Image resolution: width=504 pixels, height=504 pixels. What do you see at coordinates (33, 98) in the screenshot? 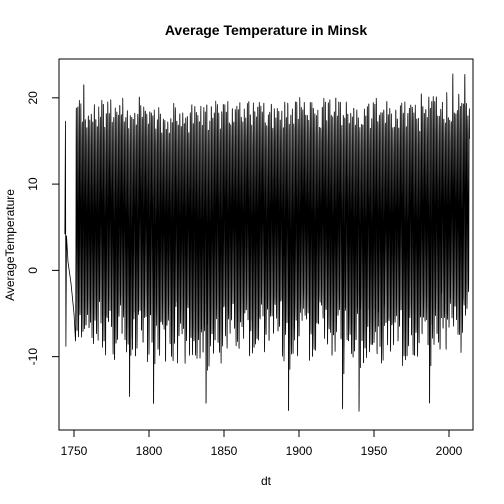
I see `y-tick-label: 20` at bounding box center [33, 98].